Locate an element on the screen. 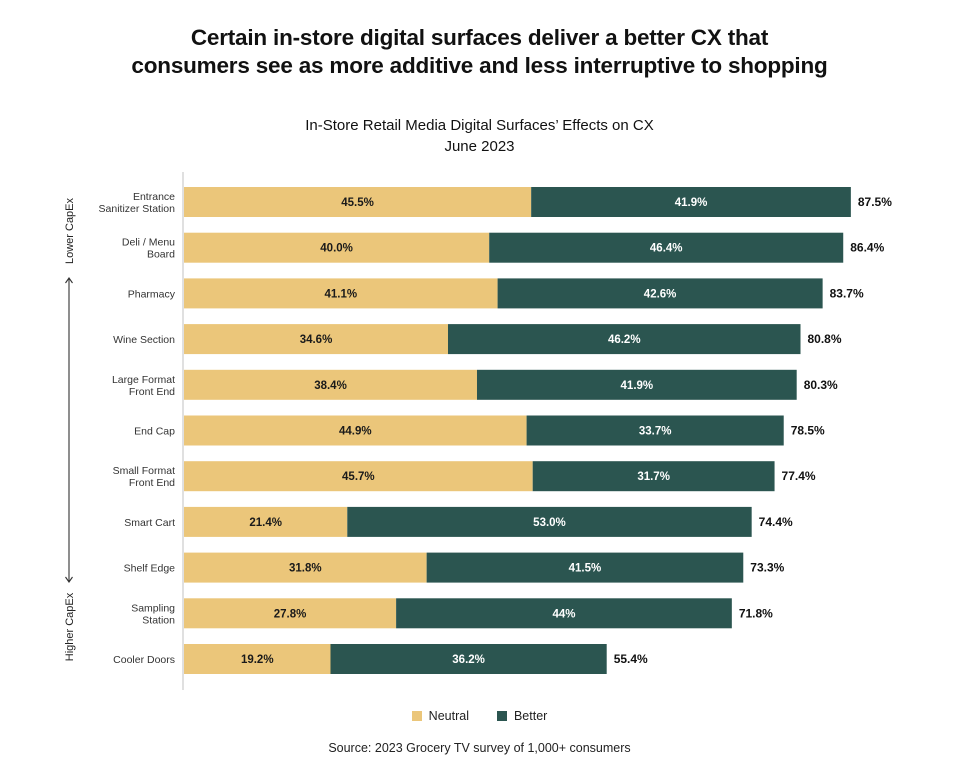 The height and width of the screenshot is (771, 959). bar-neutral-label: 31.8% is located at coordinates (305, 569).